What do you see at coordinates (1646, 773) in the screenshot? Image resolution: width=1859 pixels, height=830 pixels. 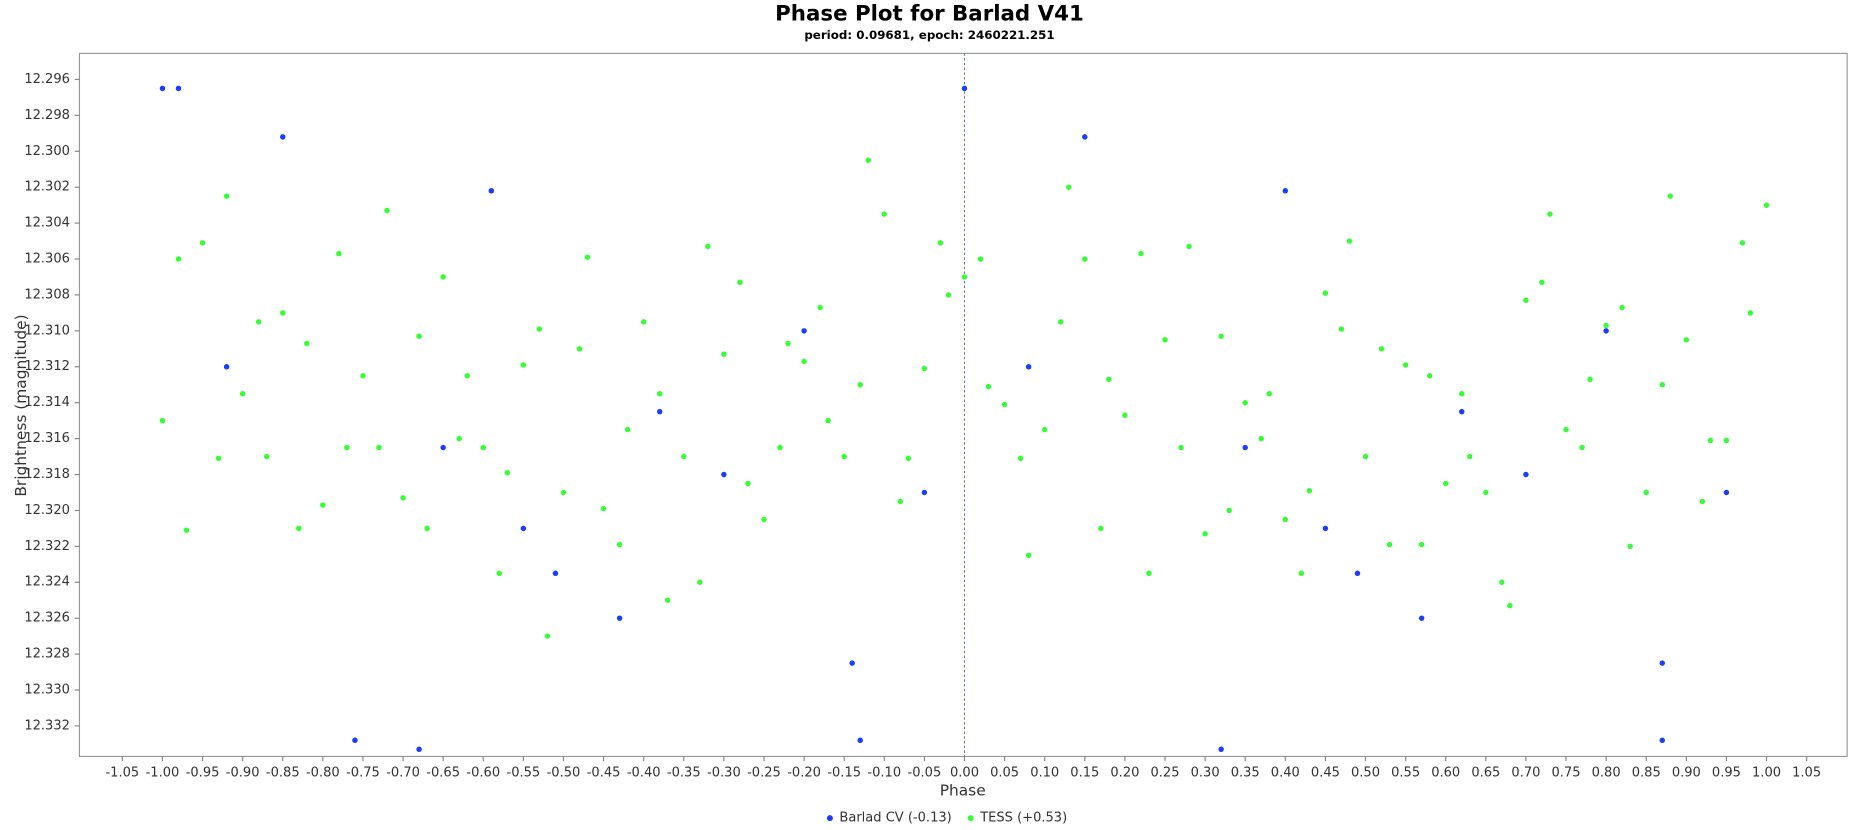 I see `x-tick-label: 0.85` at bounding box center [1646, 773].